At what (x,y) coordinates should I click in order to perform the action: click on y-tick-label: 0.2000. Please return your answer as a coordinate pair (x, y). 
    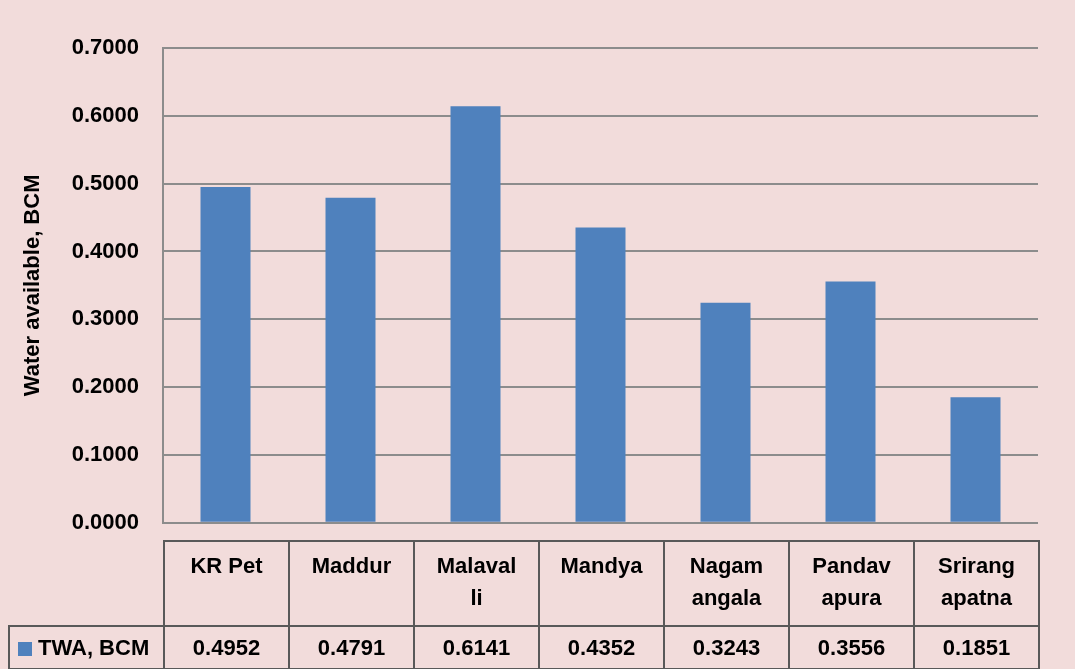
    Looking at the image, I should click on (105, 386).